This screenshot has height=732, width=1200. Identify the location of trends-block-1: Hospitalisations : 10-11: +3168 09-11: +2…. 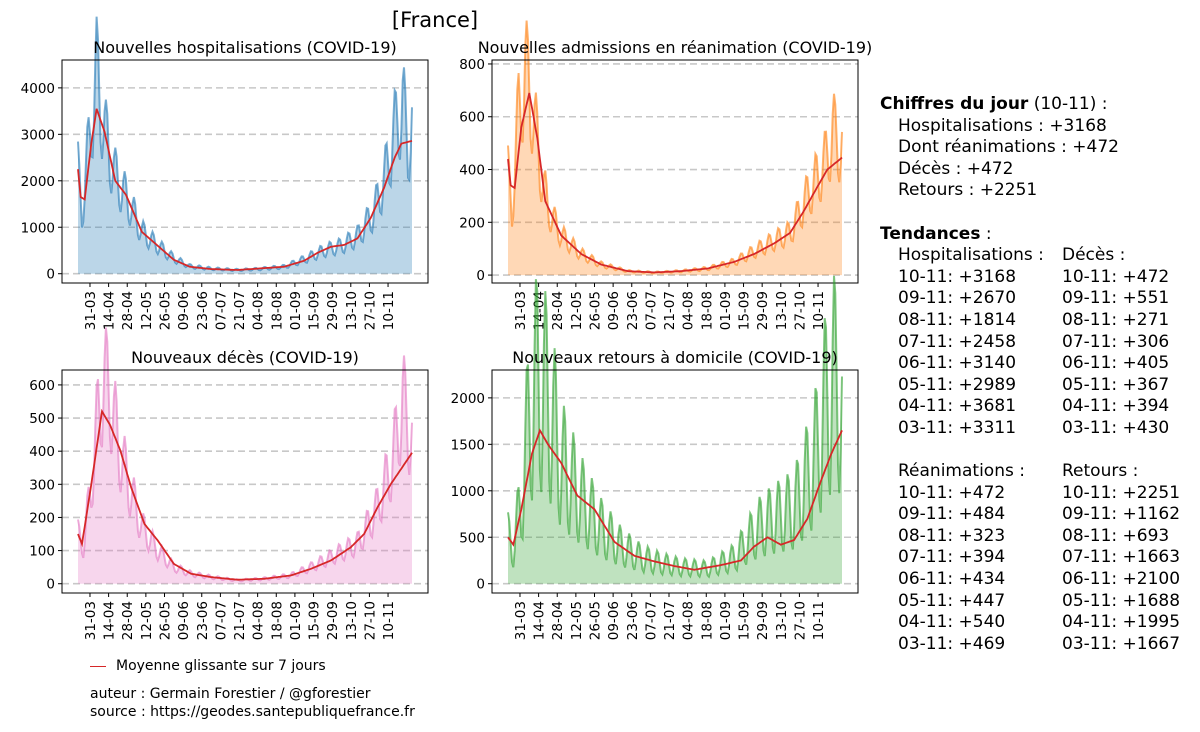
(1037, 342).